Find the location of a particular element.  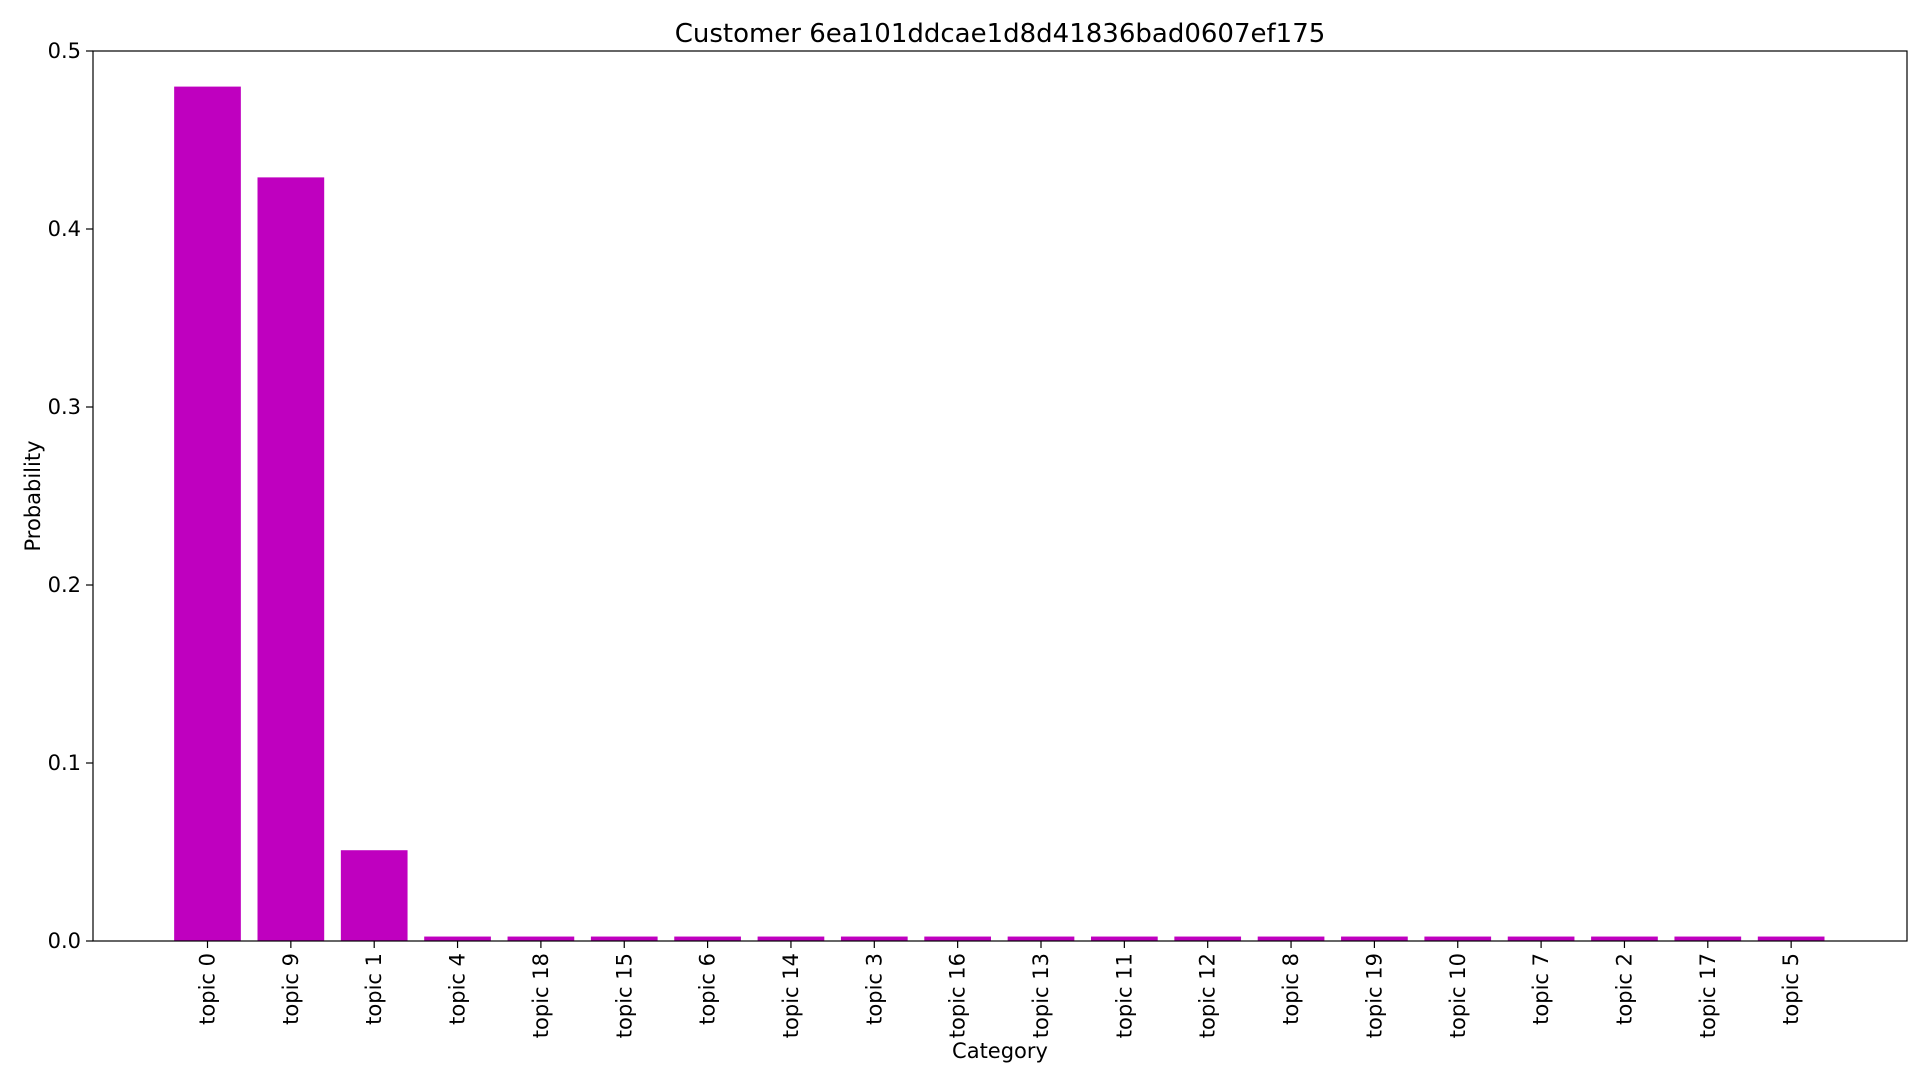

x-tick-label: topic 3 is located at coordinates (874, 989).